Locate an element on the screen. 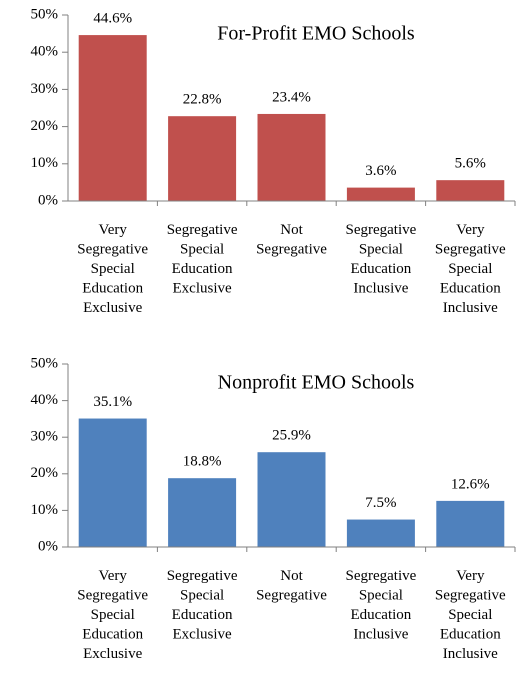  data-label: 18.8% is located at coordinates (202, 462).